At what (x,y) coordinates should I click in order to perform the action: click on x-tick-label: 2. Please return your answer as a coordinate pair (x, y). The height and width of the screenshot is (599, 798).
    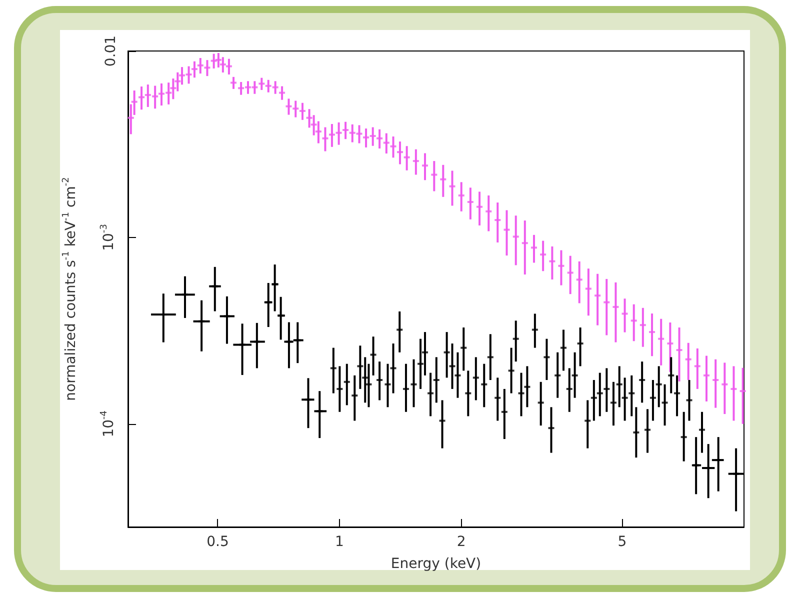
    Looking at the image, I should click on (461, 542).